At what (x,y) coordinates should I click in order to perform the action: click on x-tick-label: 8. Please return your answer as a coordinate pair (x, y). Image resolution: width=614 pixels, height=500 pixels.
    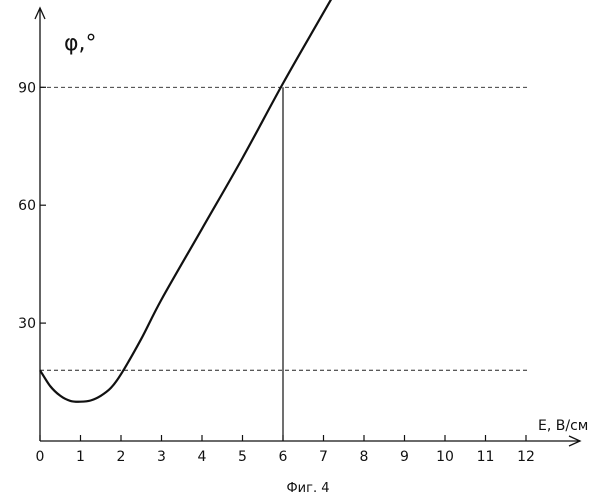
    Looking at the image, I should click on (364, 457).